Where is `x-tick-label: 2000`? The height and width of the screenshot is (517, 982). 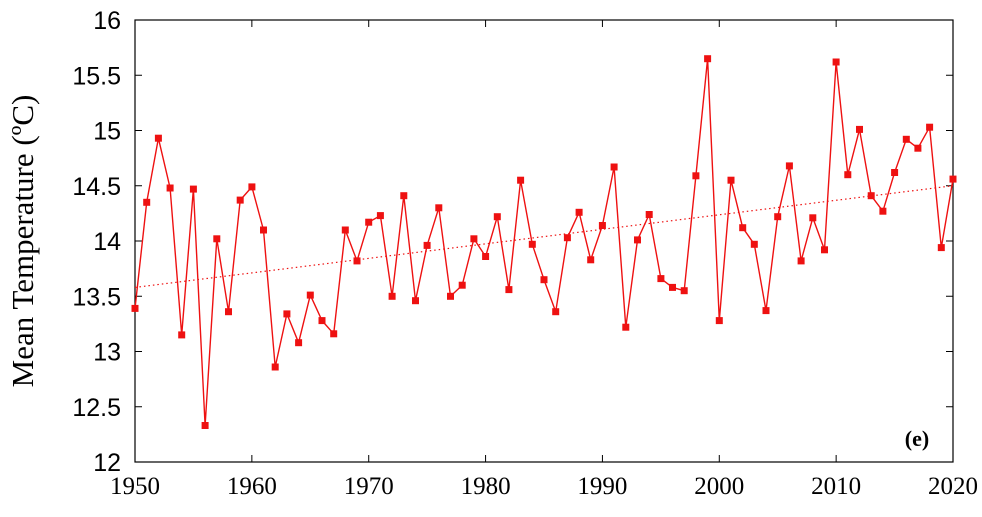 x-tick-label: 2000 is located at coordinates (719, 486).